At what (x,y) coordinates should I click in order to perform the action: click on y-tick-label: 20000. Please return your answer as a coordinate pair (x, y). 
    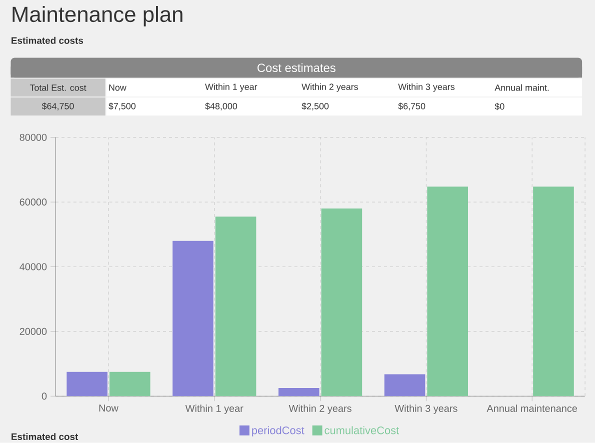
    Looking at the image, I should click on (33, 331).